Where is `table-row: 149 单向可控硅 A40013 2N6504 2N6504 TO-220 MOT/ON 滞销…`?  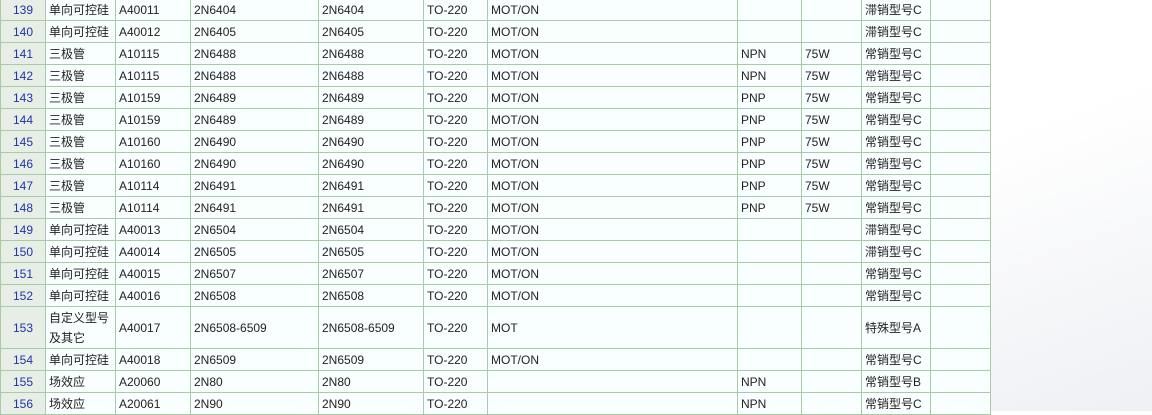 table-row: 149 单向可控硅 A40013 2N6504 2N6504 TO-220 MOT/ON 滞销… is located at coordinates (495, 229).